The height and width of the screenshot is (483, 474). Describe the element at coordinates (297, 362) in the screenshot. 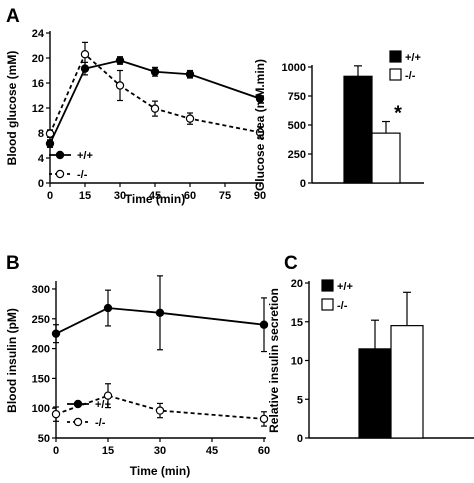

I see `y-tick-label: 10` at that location.